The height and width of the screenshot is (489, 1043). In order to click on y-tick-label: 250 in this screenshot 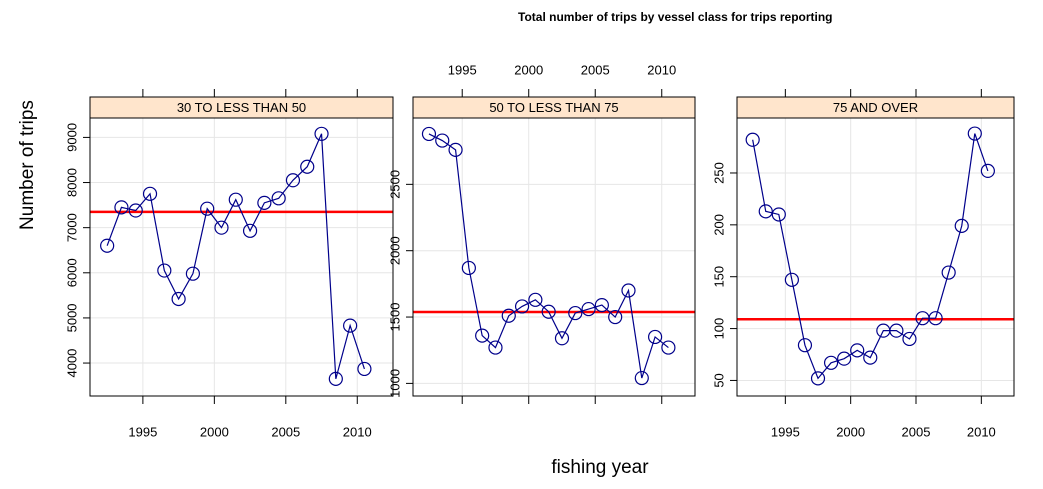, I will do `click(718, 173)`.